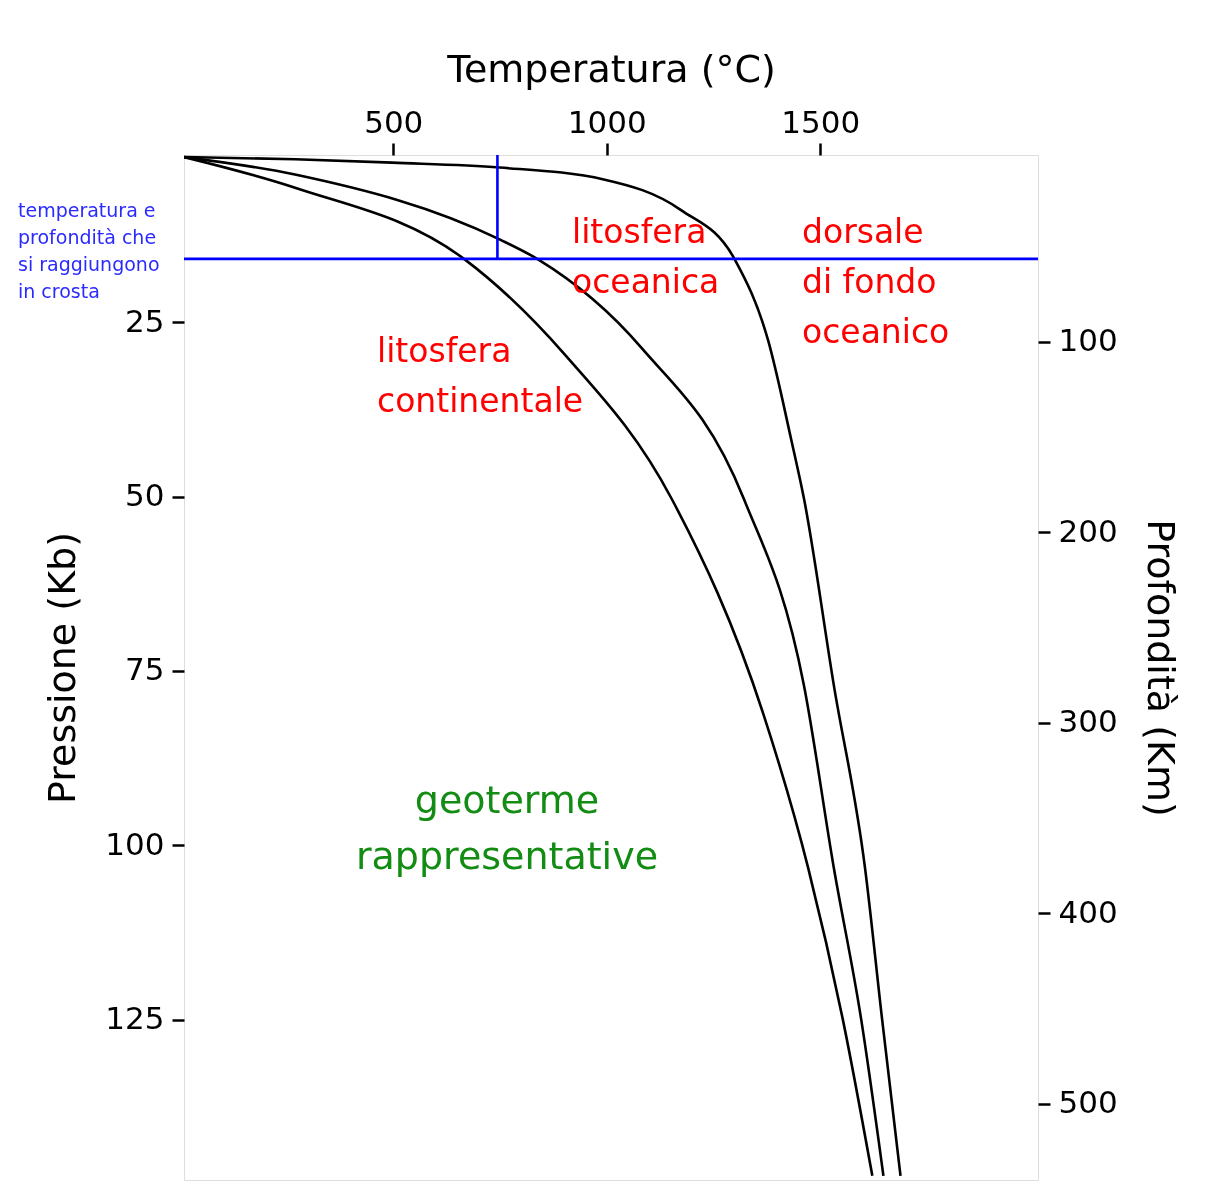 The image size is (1216, 1185). I want to click on y-tick-label: 25, so click(145, 320).